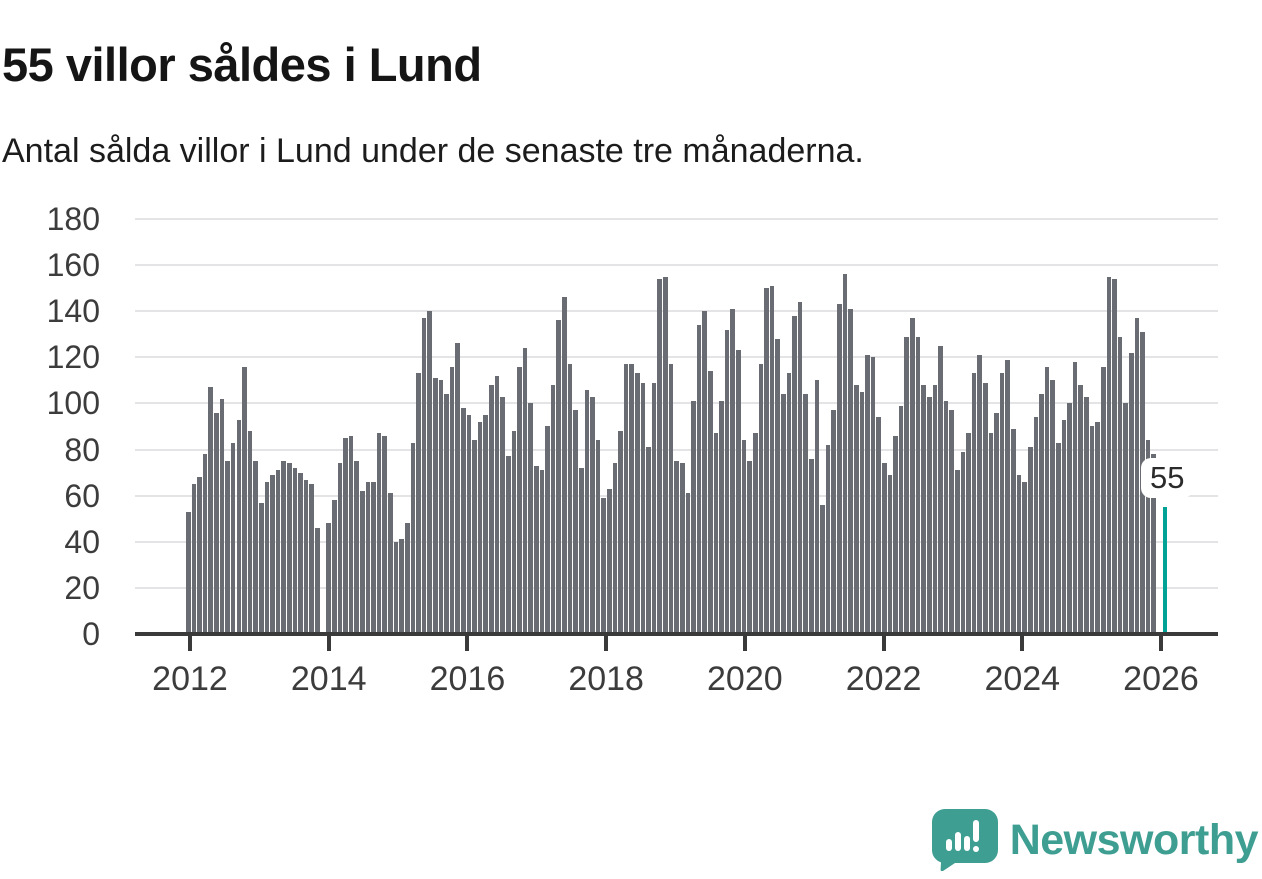  I want to click on x-tick-label: 2014, so click(328, 679).